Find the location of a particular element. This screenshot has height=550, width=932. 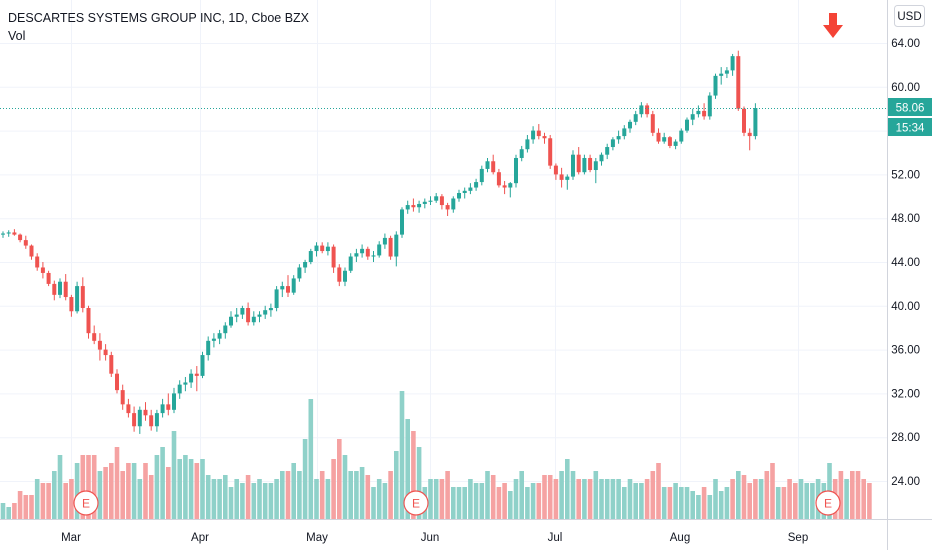

price-tick-label: 64.00 is located at coordinates (905, 44).